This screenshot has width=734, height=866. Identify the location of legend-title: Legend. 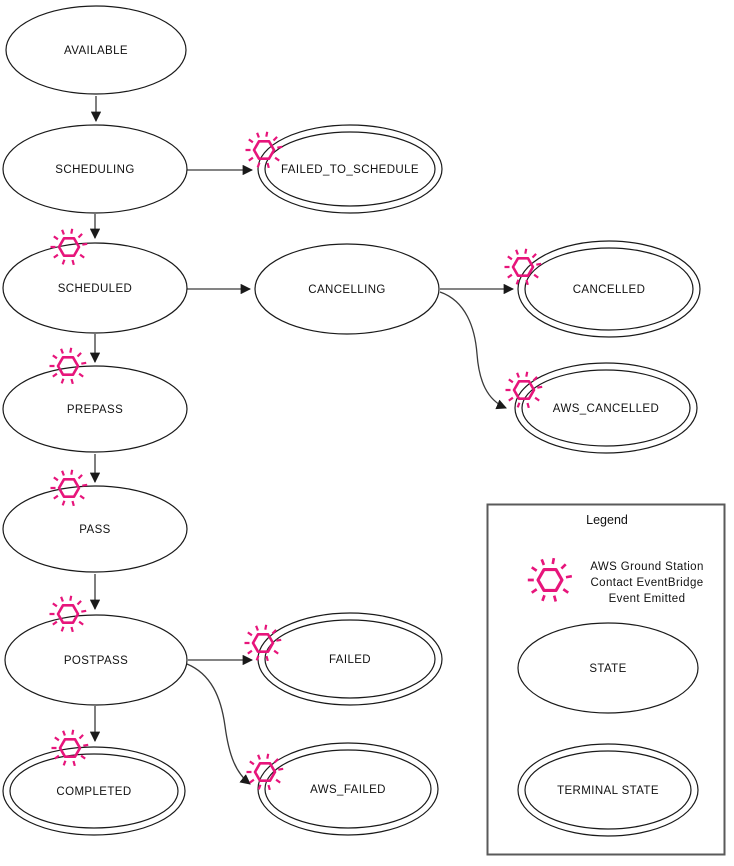
(607, 520).